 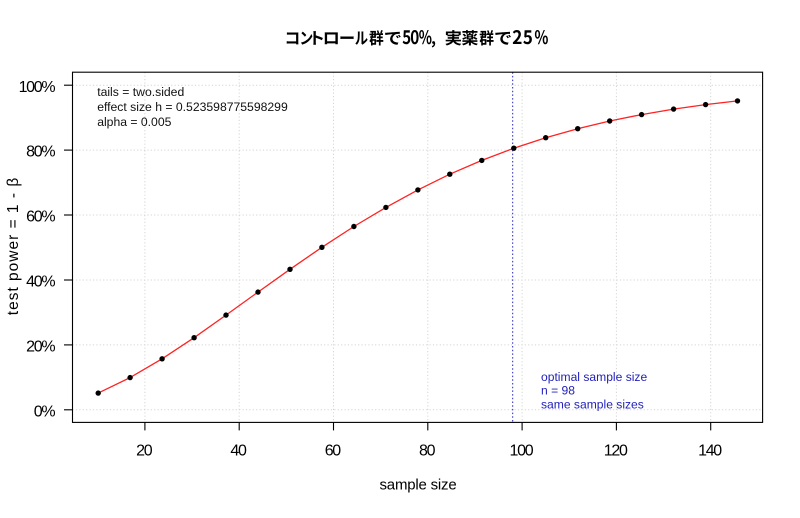 What do you see at coordinates (418, 485) in the screenshot?
I see `svg-text: sample size` at bounding box center [418, 485].